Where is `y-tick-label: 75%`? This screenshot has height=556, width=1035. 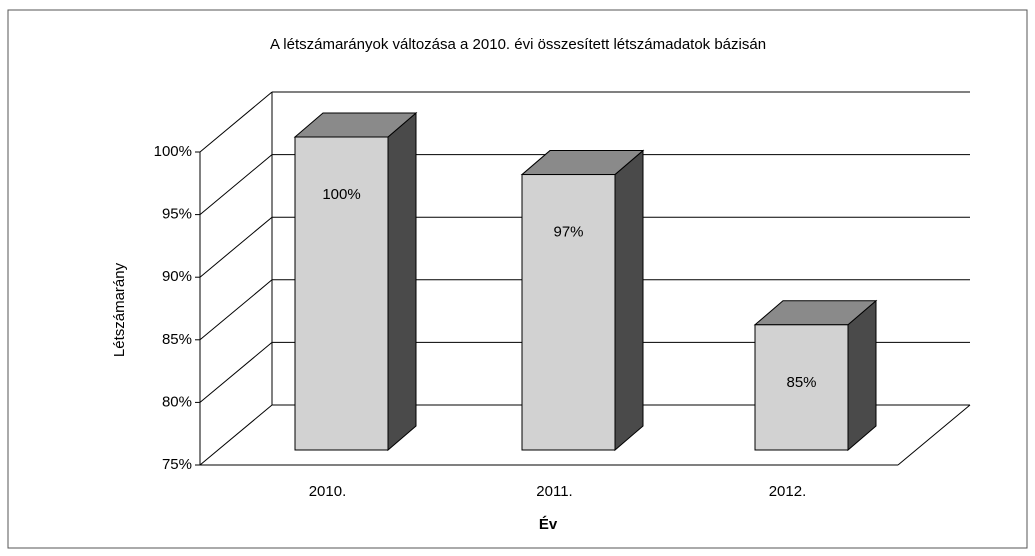 y-tick-label: 75% is located at coordinates (177, 464).